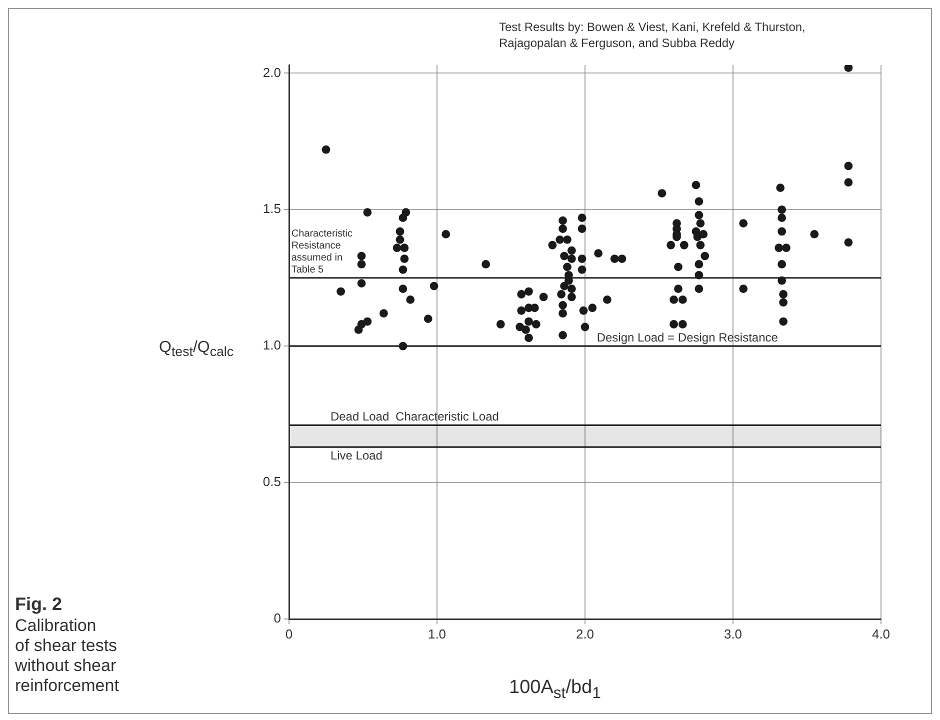  I want to click on band-label: Characteristic Load, so click(447, 417).